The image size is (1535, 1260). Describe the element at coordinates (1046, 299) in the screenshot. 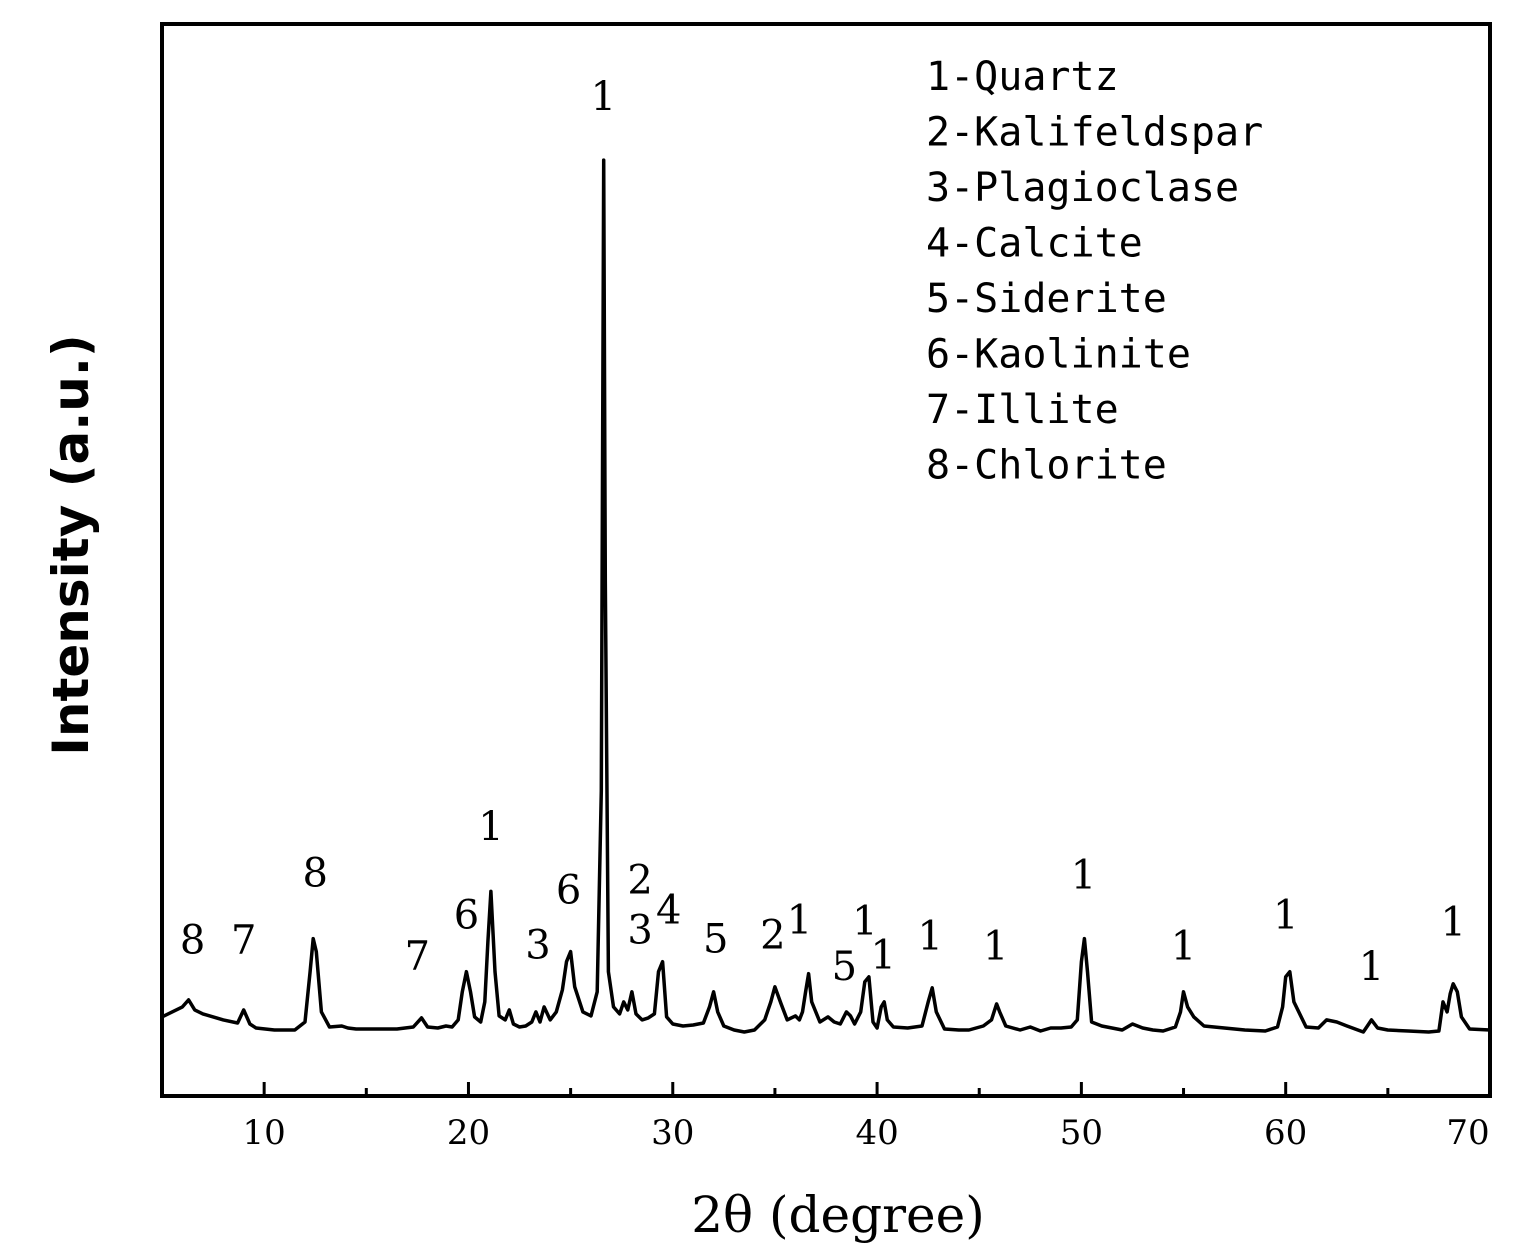

I see `legend-entry: 5-Siderite` at that location.